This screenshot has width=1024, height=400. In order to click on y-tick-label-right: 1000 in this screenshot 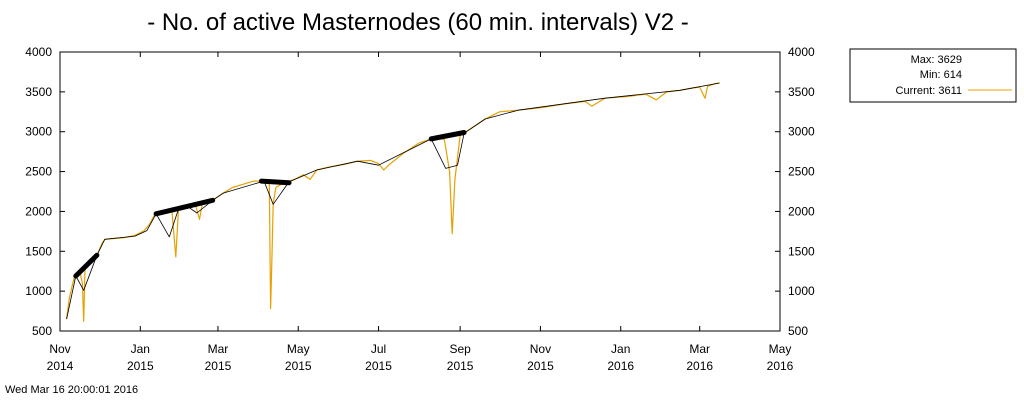, I will do `click(801, 291)`.